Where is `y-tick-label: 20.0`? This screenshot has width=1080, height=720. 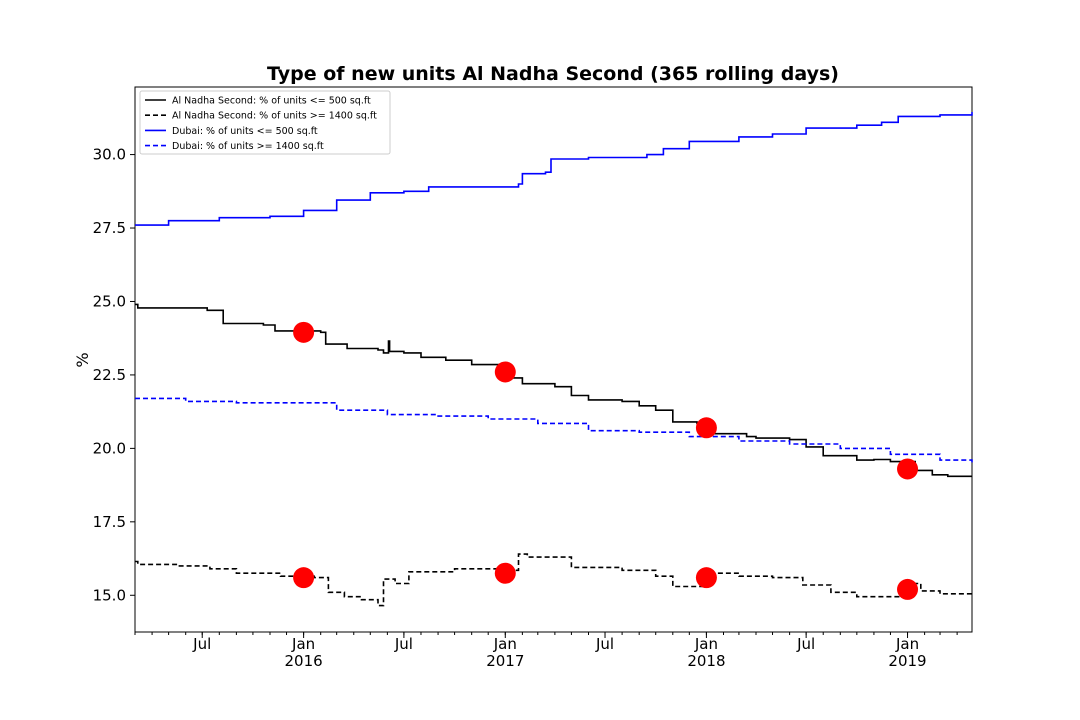
y-tick-label: 20.0 is located at coordinates (109, 448).